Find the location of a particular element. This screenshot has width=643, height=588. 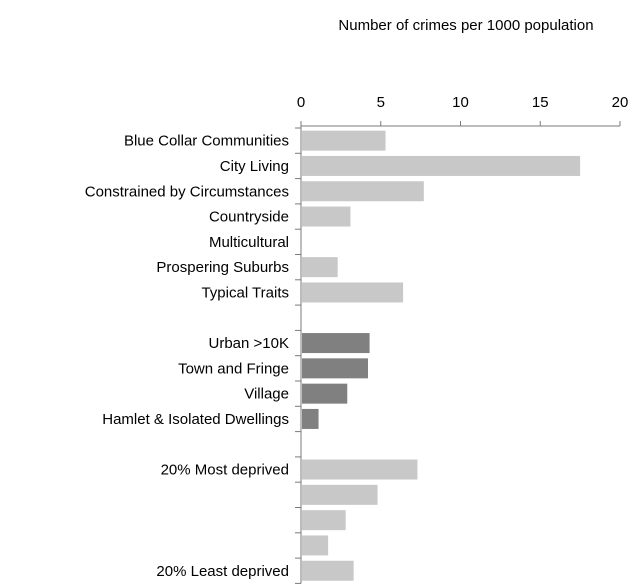

category-label: Multicultural is located at coordinates (249, 242).